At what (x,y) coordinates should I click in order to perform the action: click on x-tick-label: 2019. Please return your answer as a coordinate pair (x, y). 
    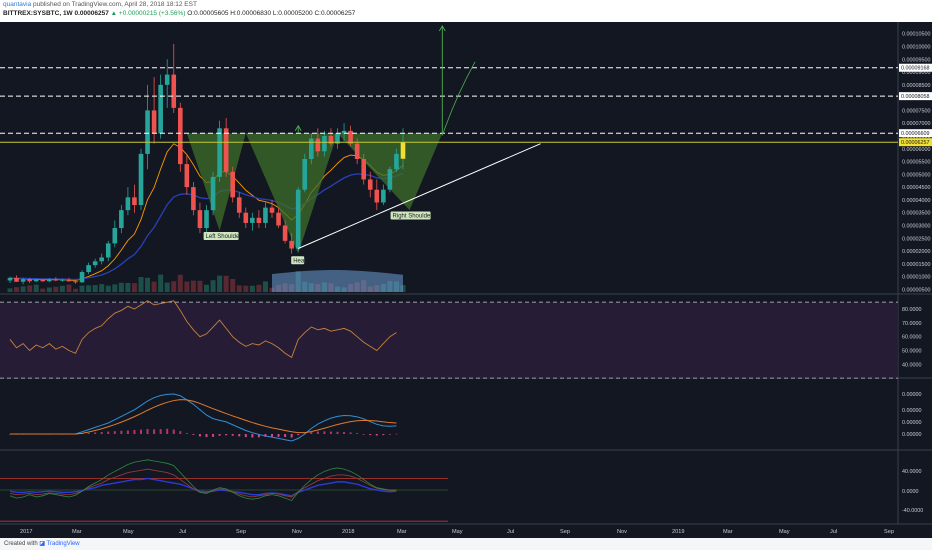
    Looking at the image, I should click on (678, 532).